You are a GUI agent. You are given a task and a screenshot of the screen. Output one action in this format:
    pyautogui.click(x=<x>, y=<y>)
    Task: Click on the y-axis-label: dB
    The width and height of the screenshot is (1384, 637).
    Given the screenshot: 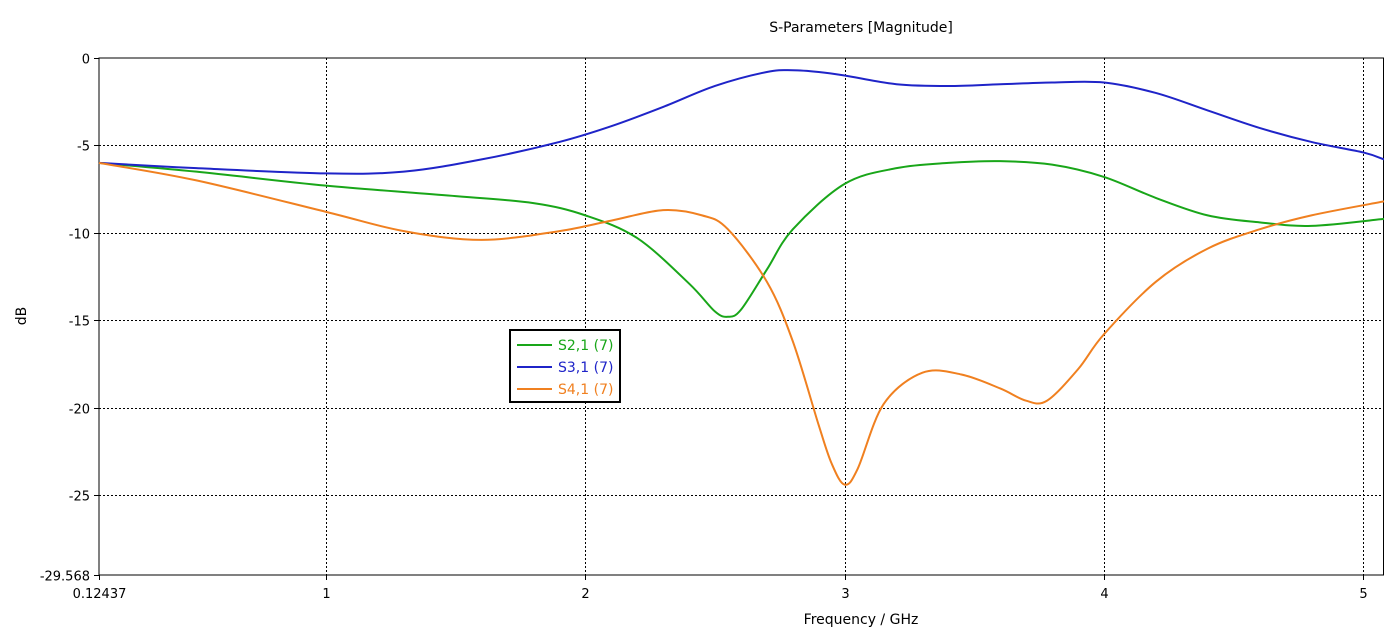 What is the action you would take?
    pyautogui.click(x=22, y=316)
    